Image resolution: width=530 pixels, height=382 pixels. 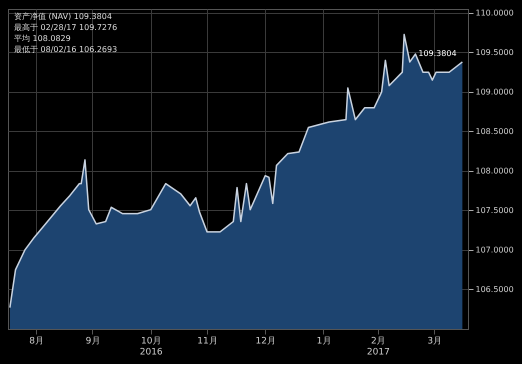 What do you see at coordinates (93, 341) in the screenshot?
I see `x-tick-label: 9月` at bounding box center [93, 341].